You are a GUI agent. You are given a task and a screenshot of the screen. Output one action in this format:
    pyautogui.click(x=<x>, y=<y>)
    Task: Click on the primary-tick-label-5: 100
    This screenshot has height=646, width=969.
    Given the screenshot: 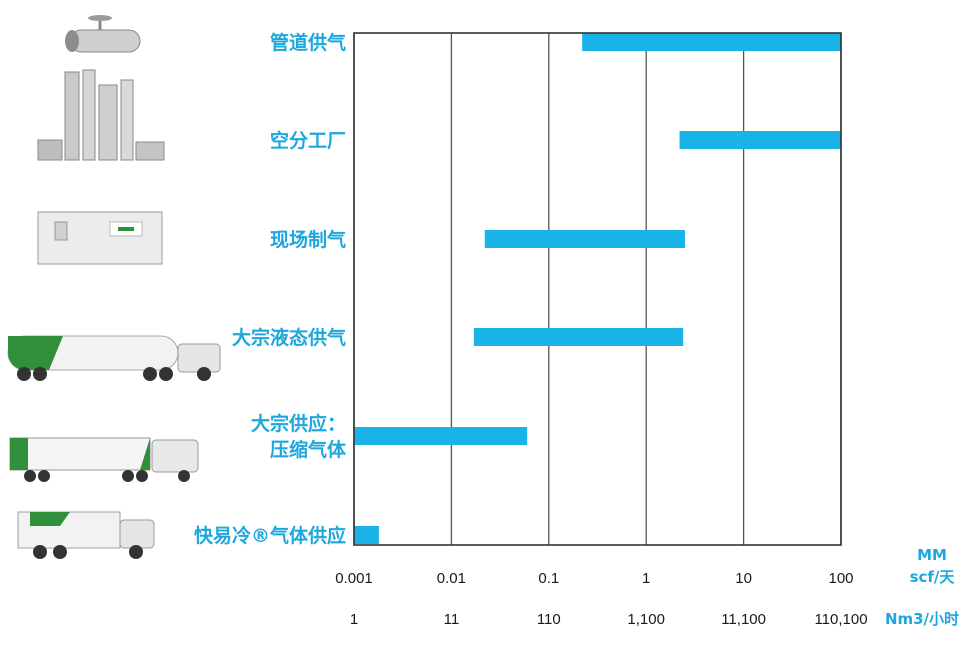 What is the action you would take?
    pyautogui.click(x=840, y=578)
    